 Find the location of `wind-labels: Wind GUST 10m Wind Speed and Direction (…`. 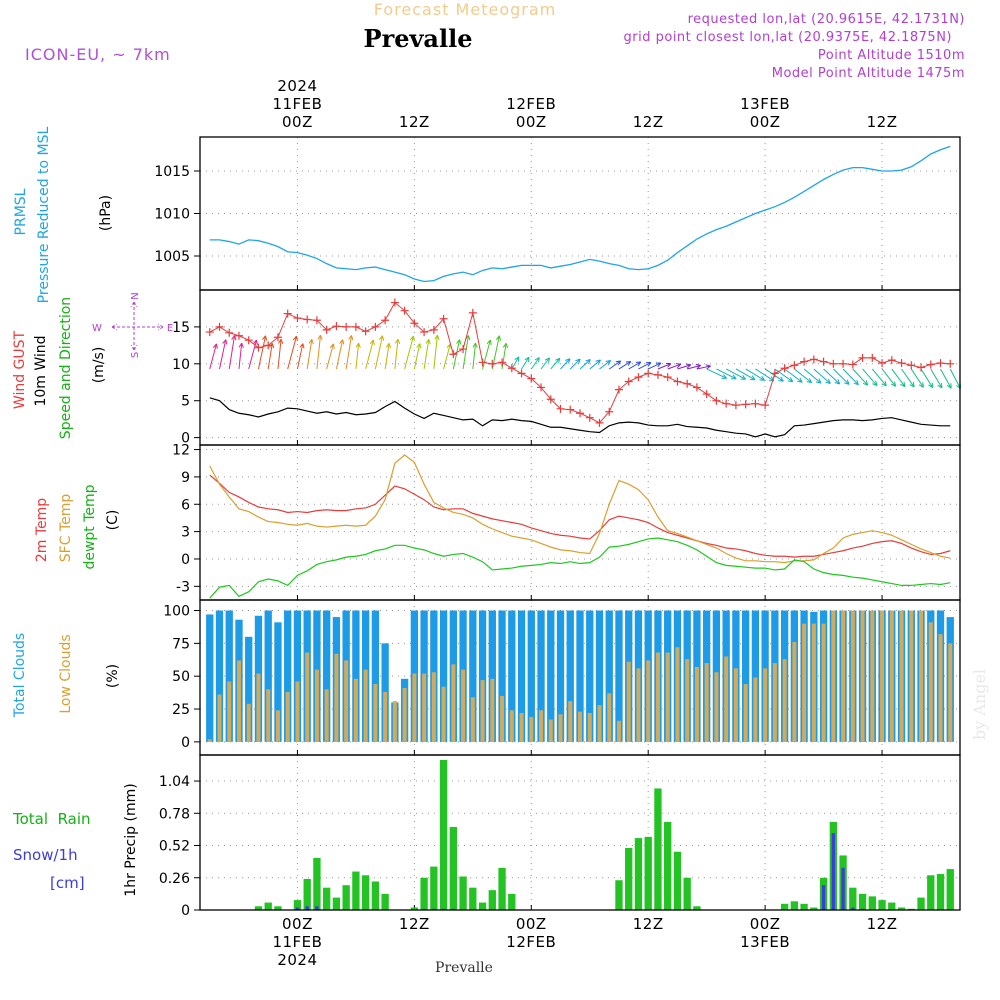

wind-labels: Wind GUST 10m Wind Speed and Direction (… is located at coordinates (92, 365).